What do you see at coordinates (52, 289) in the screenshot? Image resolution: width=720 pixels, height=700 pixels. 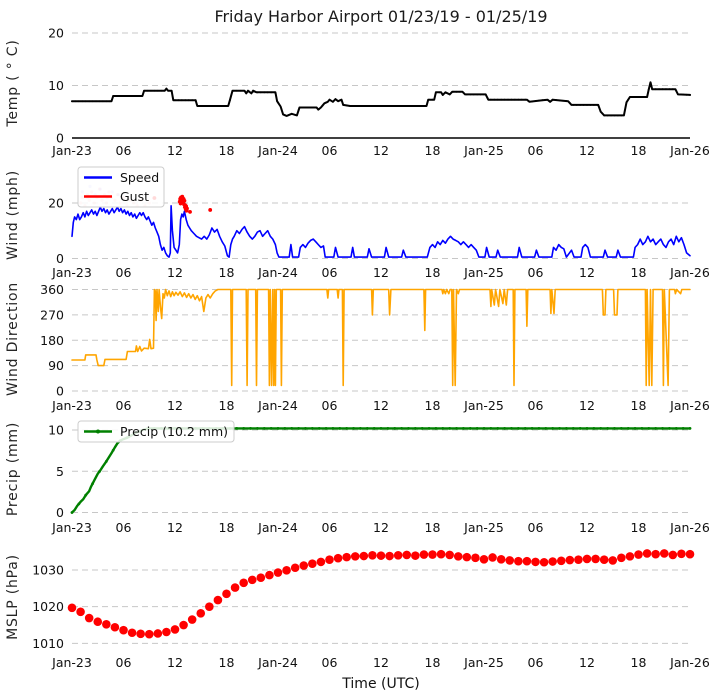 I see `y-tick-label: 360` at bounding box center [52, 289].